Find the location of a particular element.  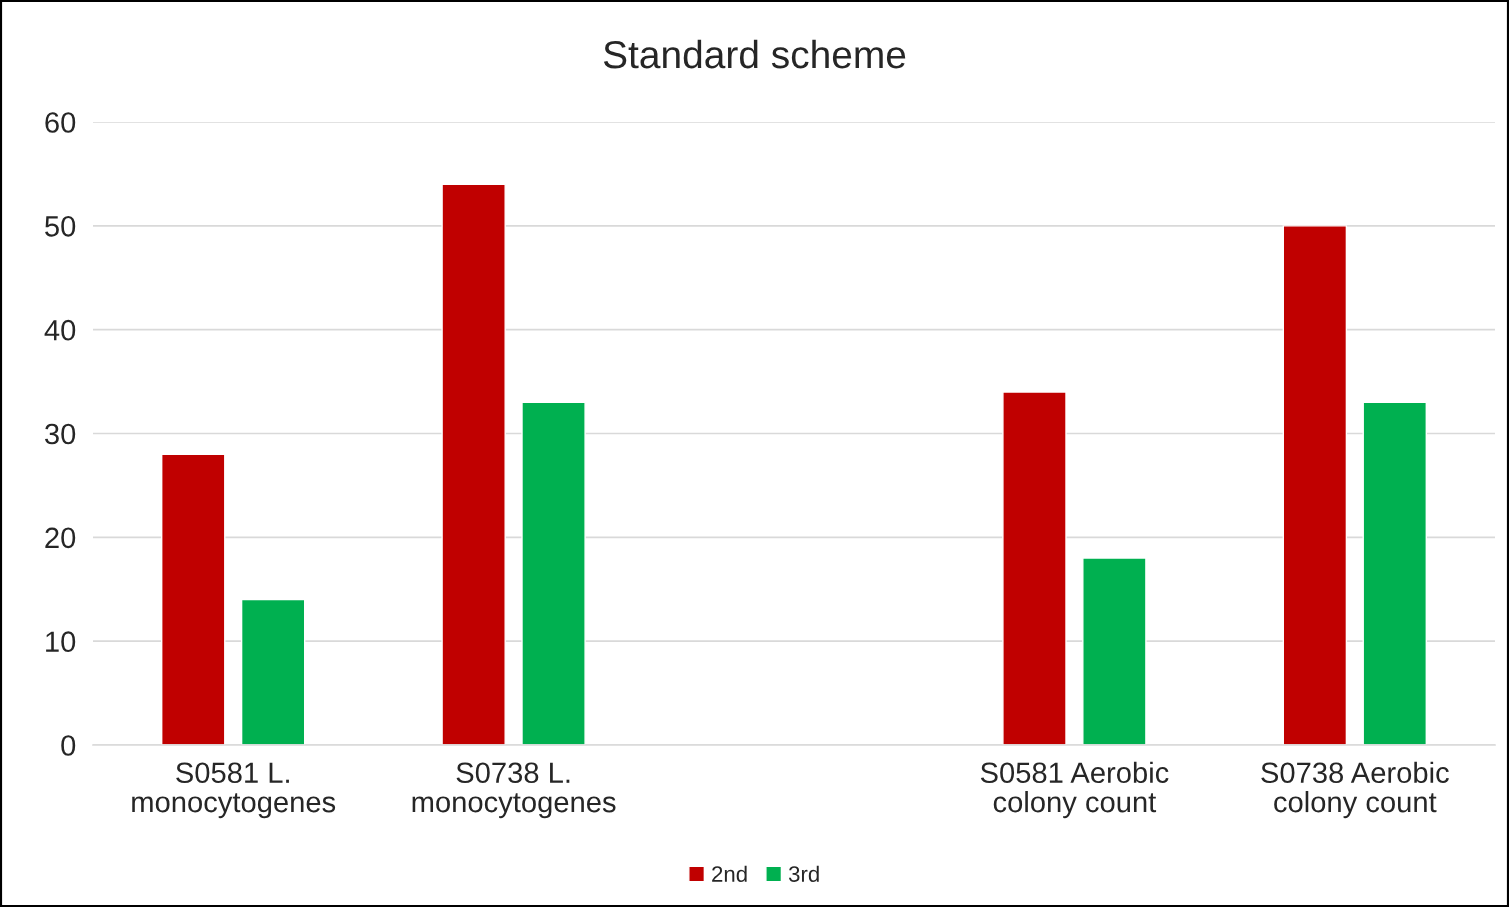

y-tick-label: 60 is located at coordinates (60, 122).